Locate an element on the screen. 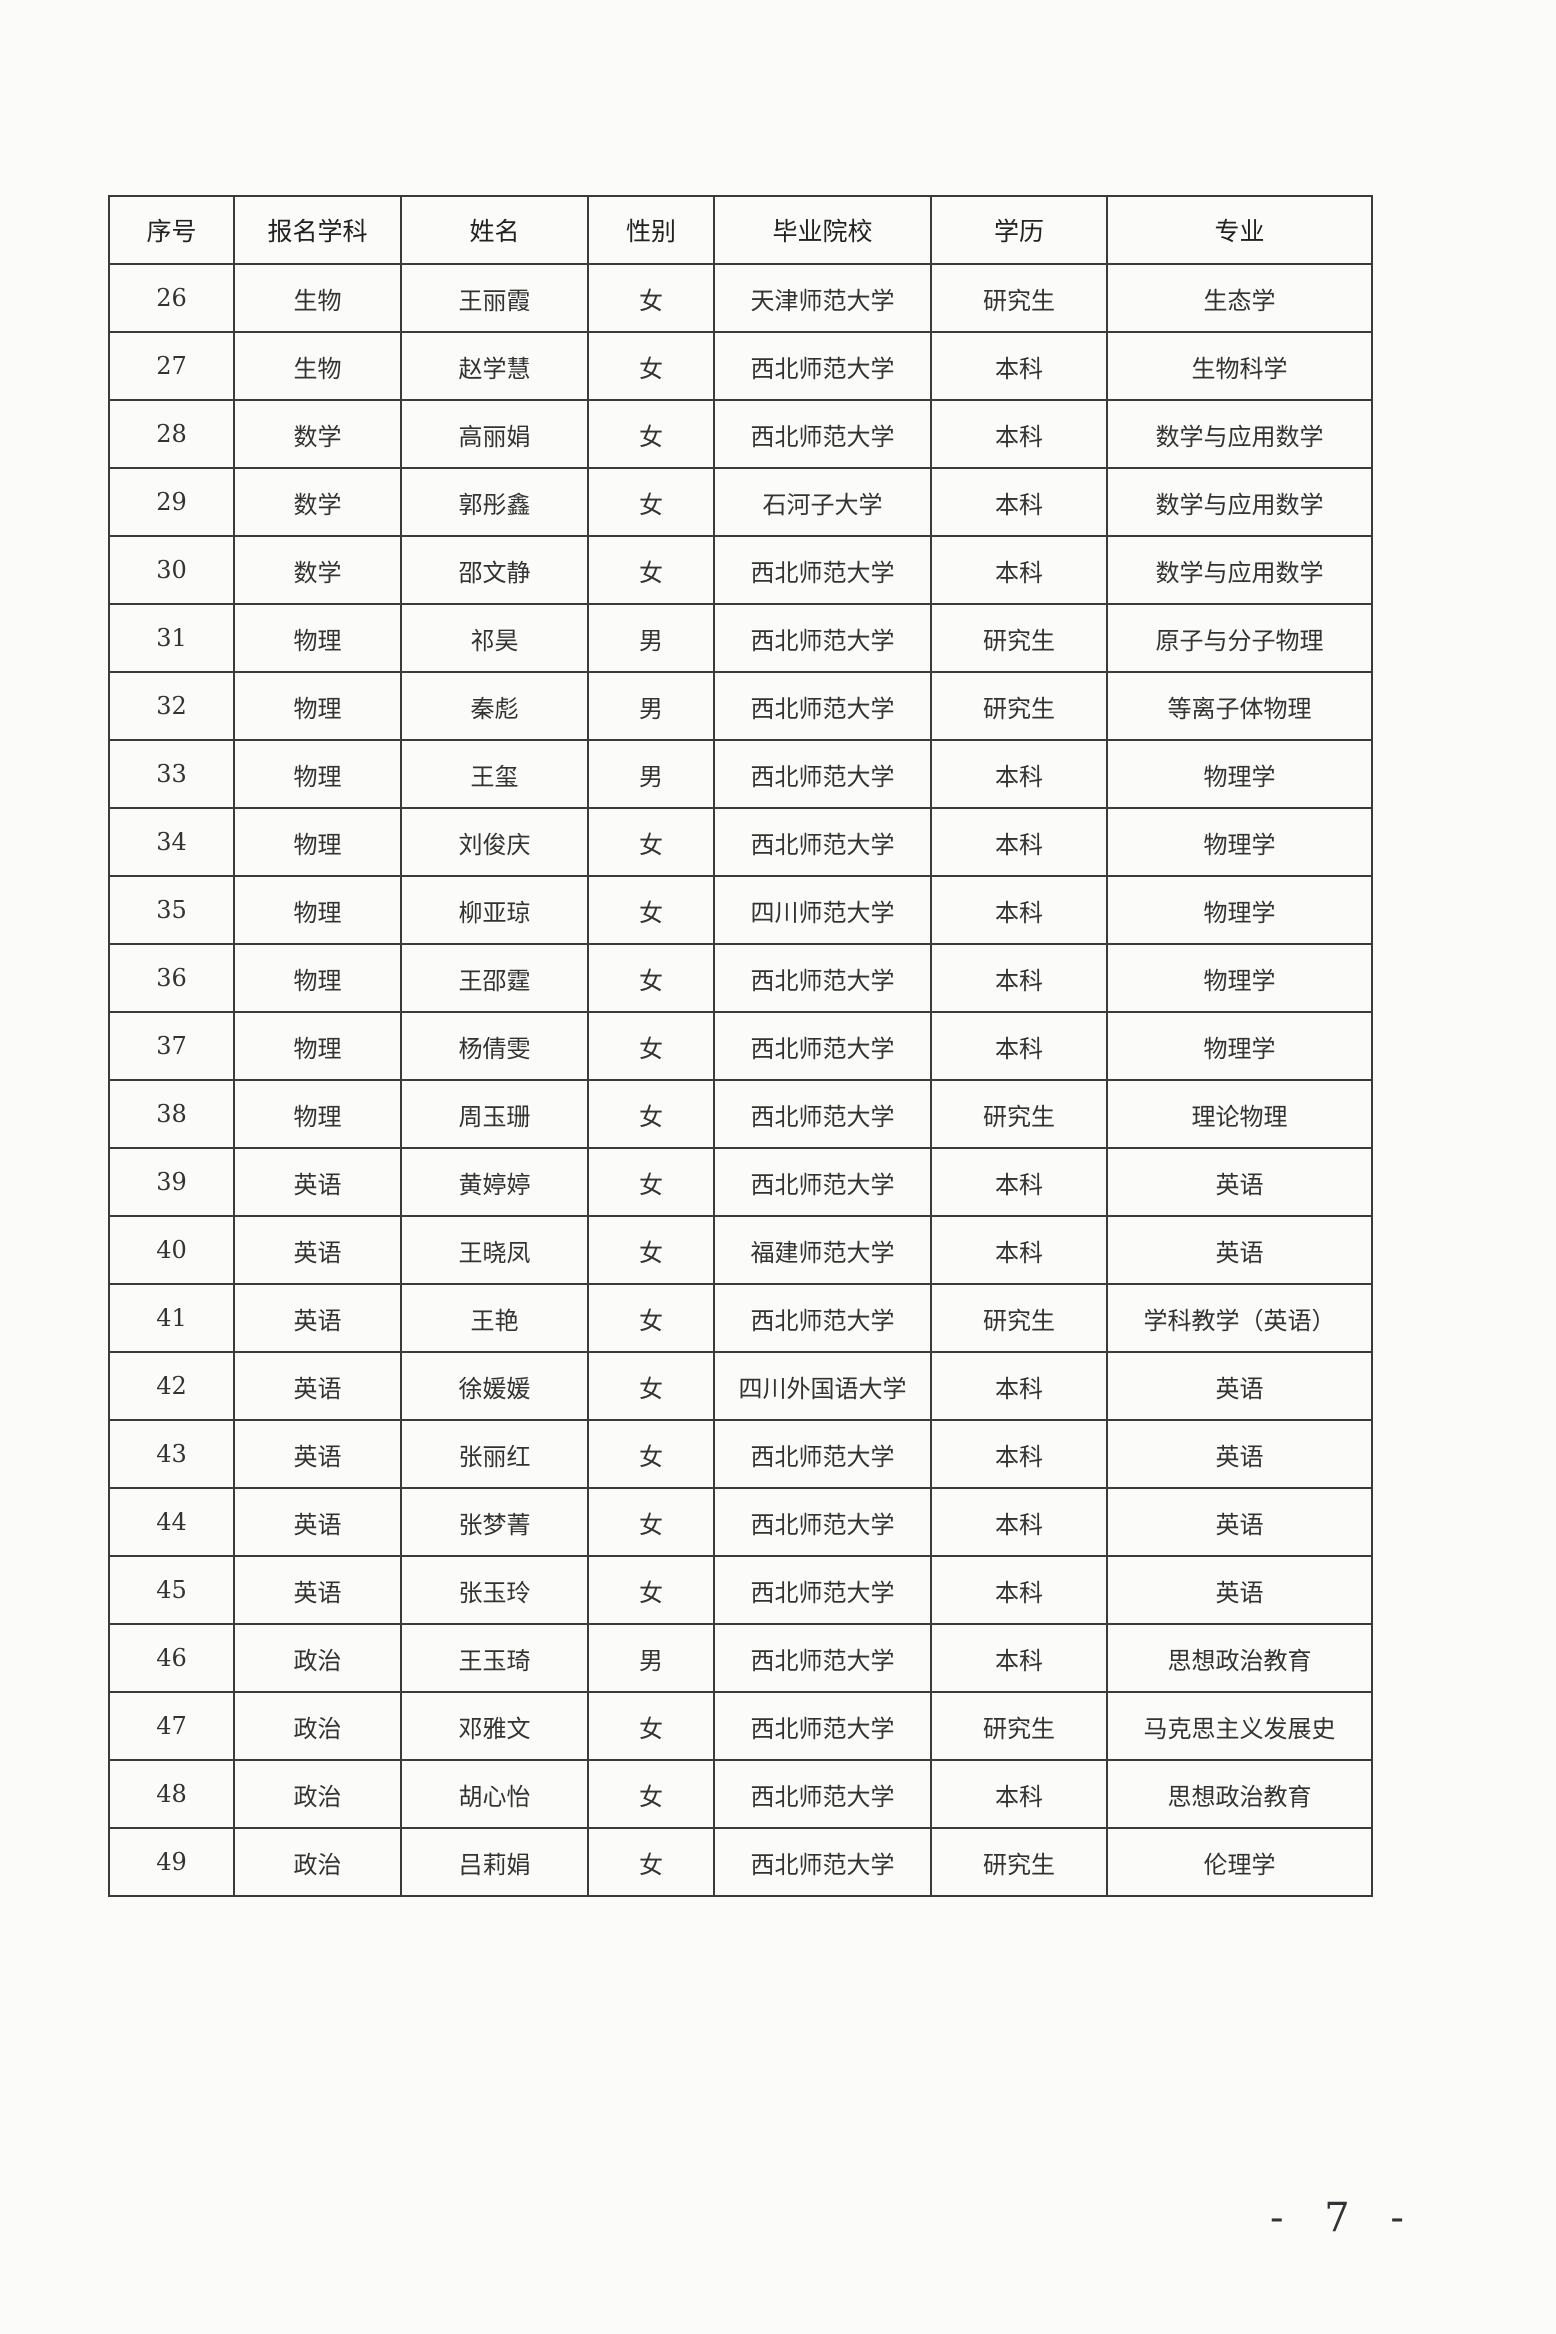  cell-name: 王玺 is located at coordinates (494, 774).